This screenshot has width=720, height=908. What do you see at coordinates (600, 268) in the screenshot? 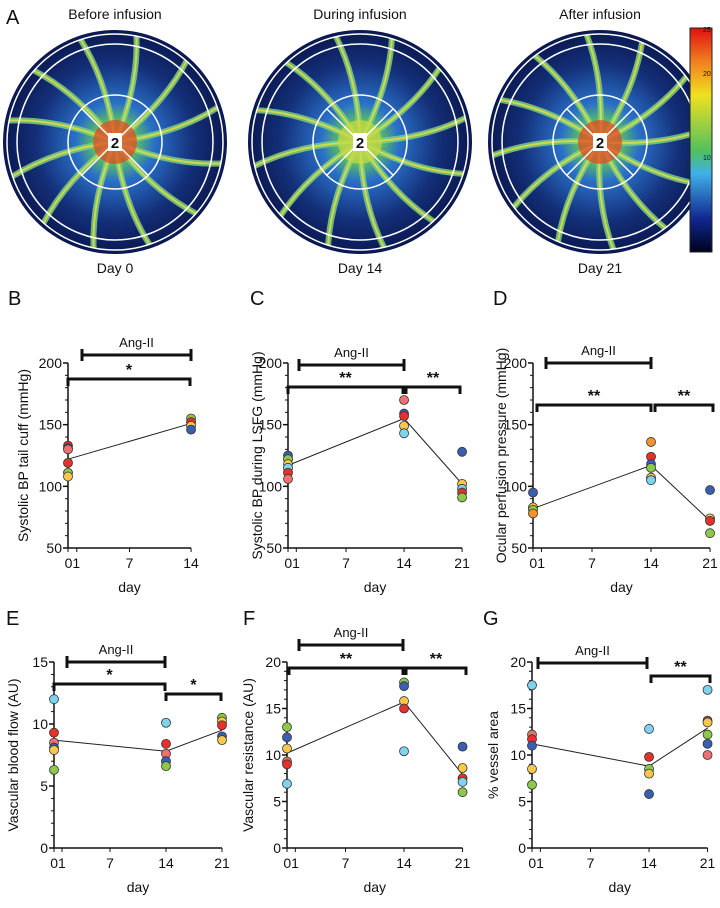
I see `image-caption: Day 21` at bounding box center [600, 268].